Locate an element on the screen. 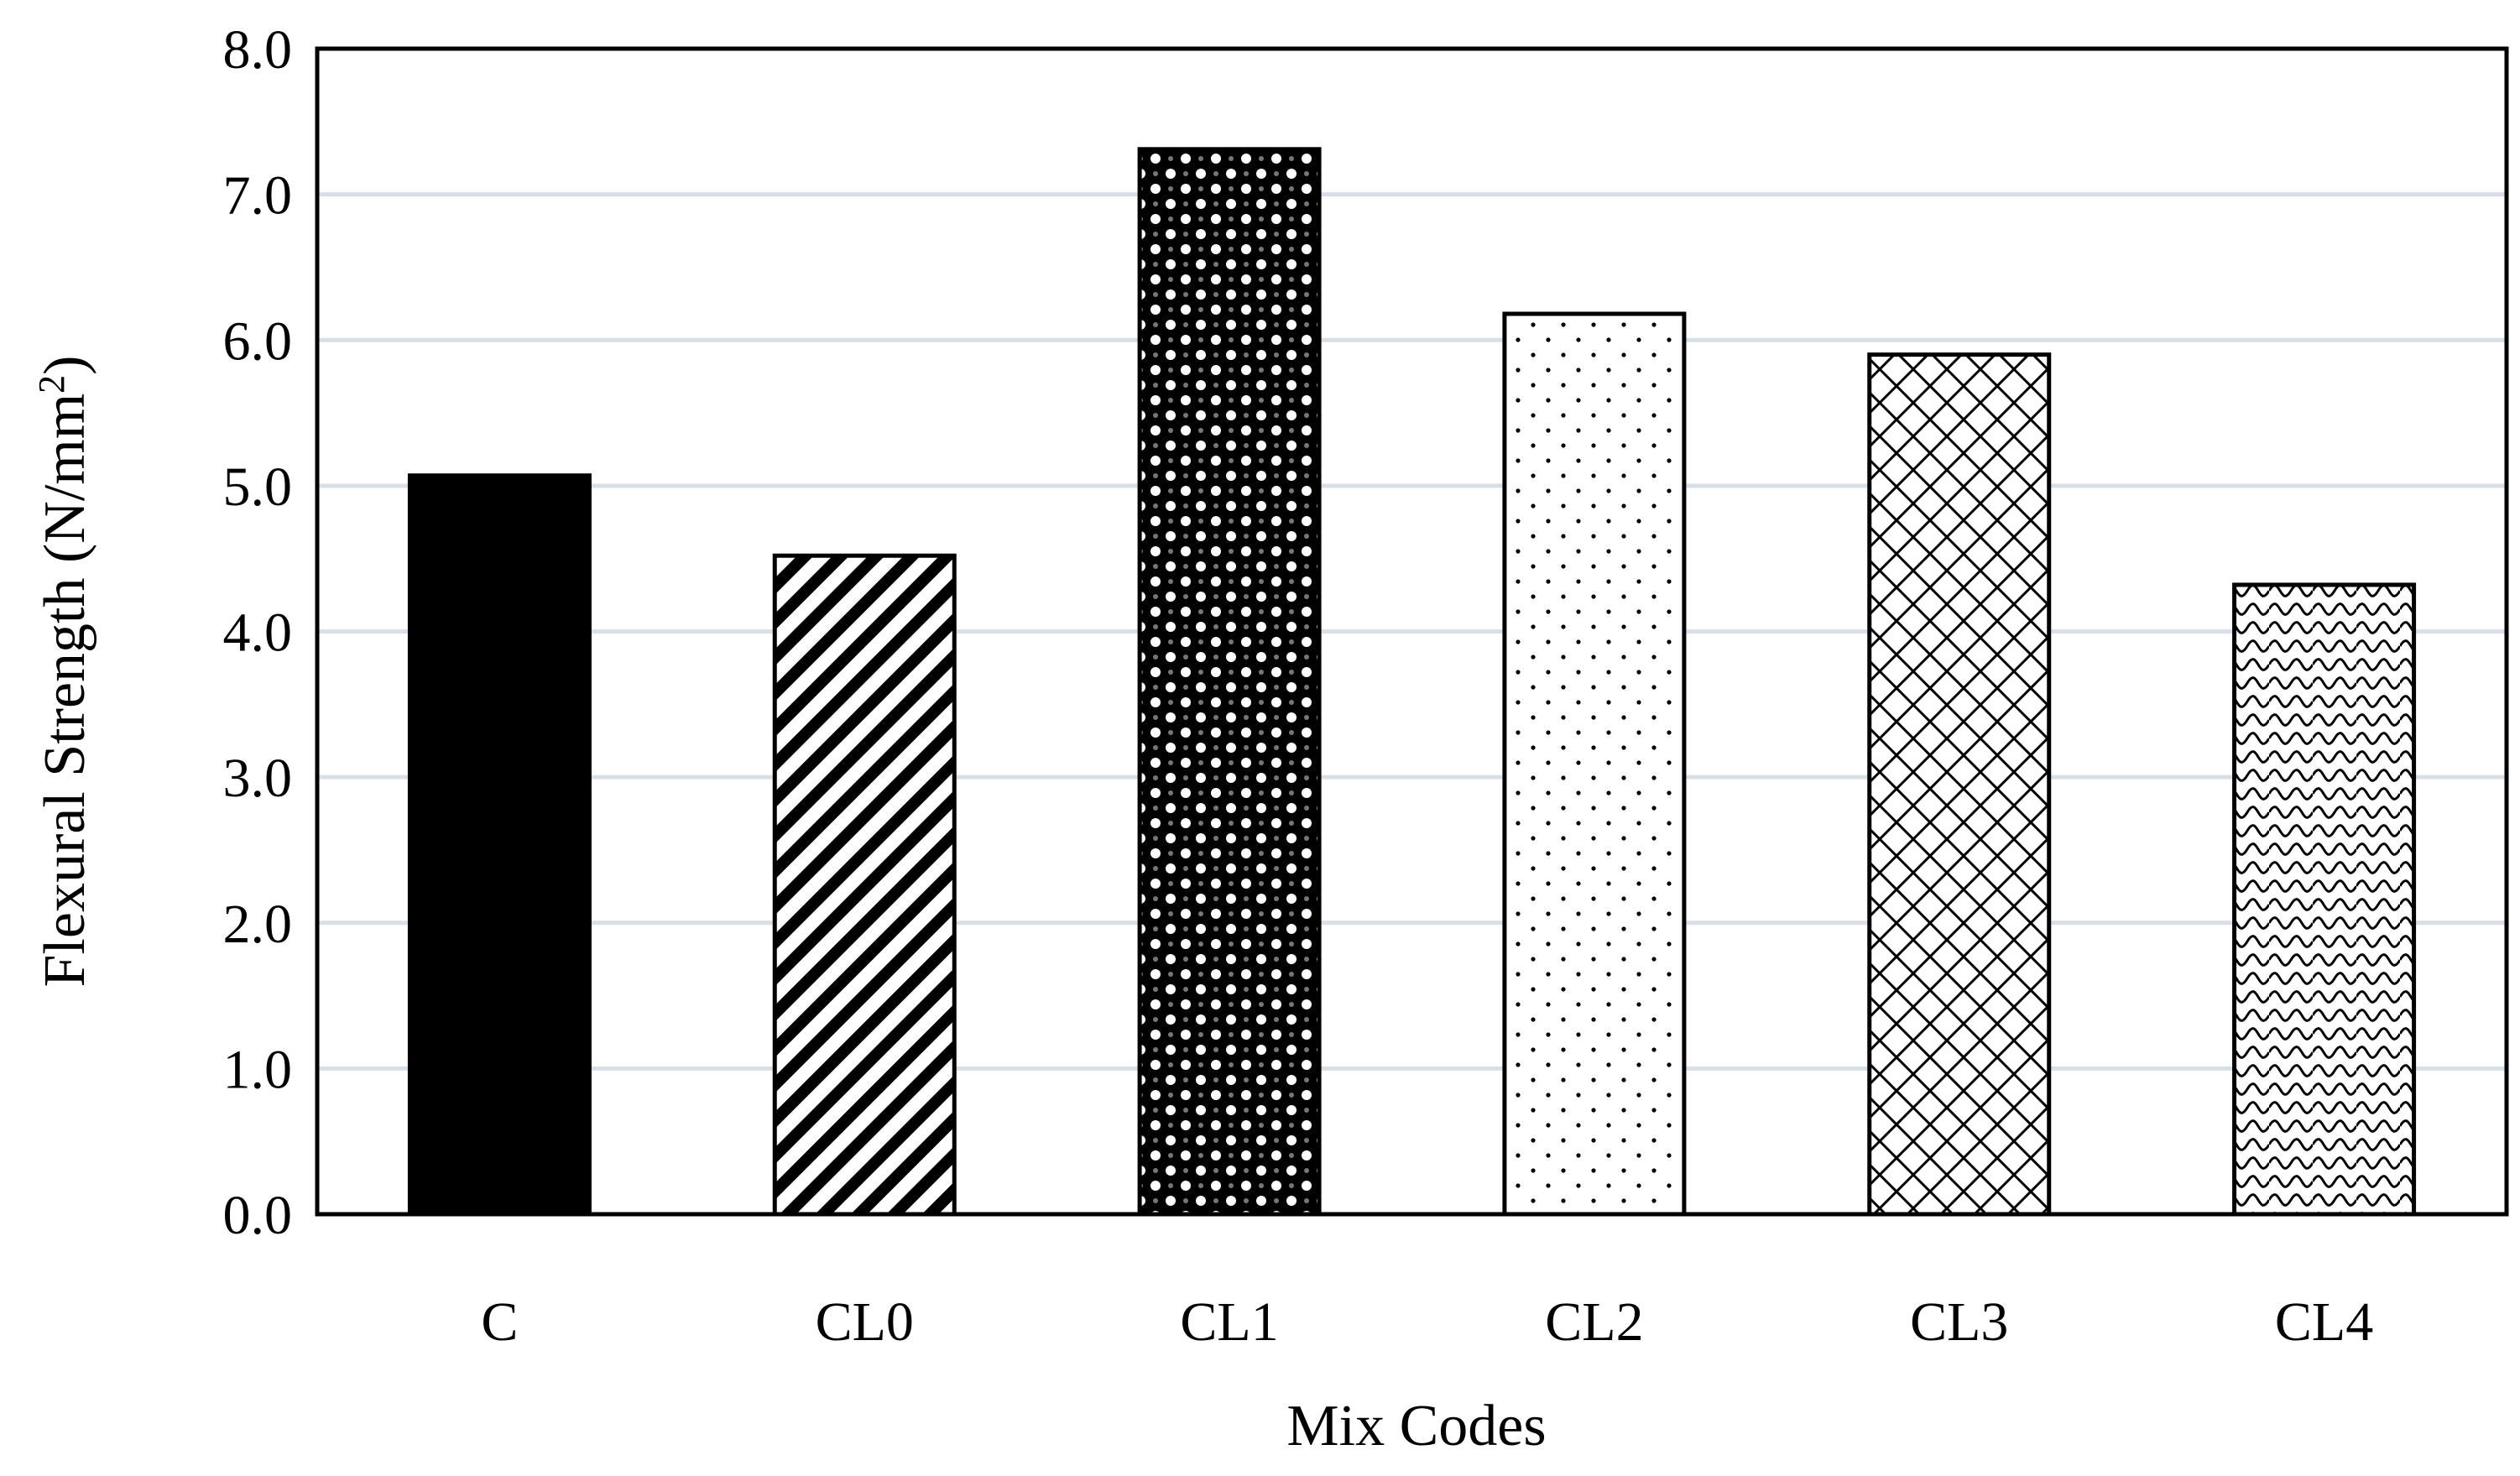 The image size is (2520, 1476). y-tick-label: 3.0 is located at coordinates (258, 778).